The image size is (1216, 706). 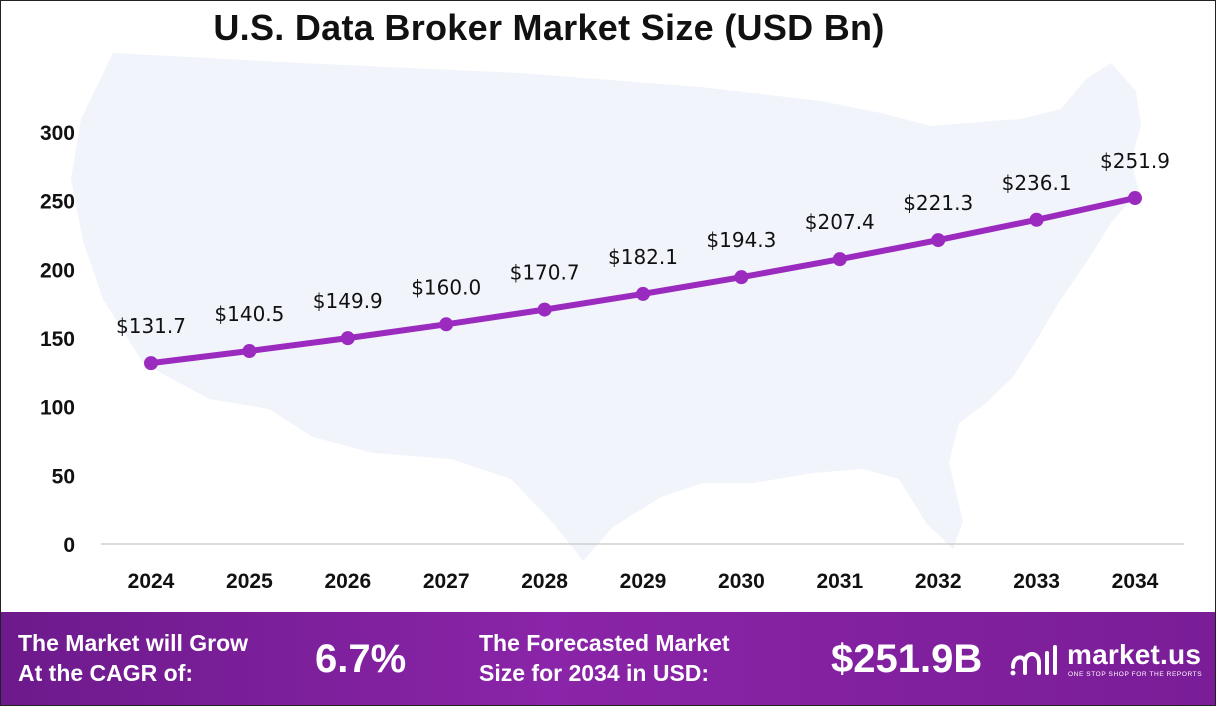 What do you see at coordinates (57, 202) in the screenshot?
I see `y-tick-label: 250` at bounding box center [57, 202].